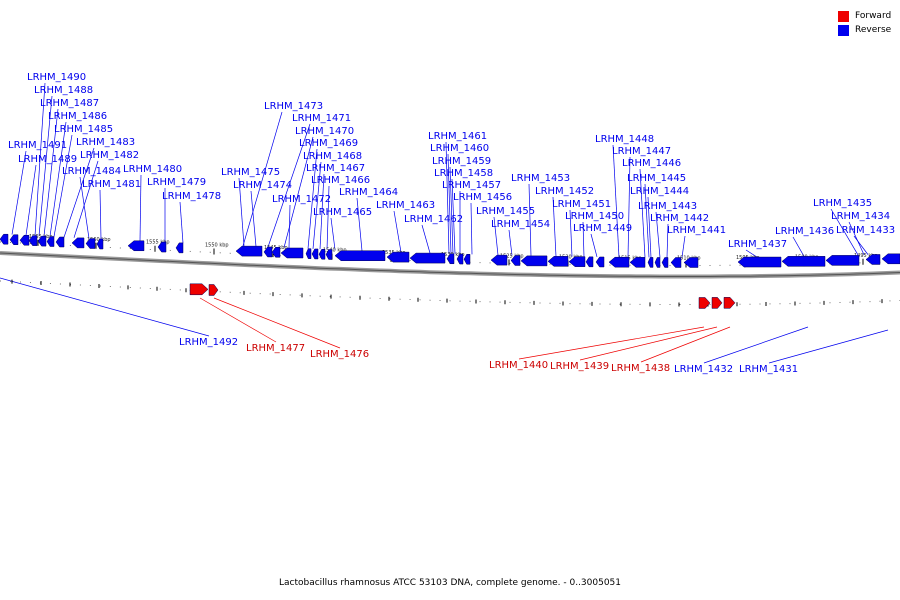  Describe the element at coordinates (109, 155) in the screenshot. I see `gene-label-reverse: LRHM_1482` at that location.